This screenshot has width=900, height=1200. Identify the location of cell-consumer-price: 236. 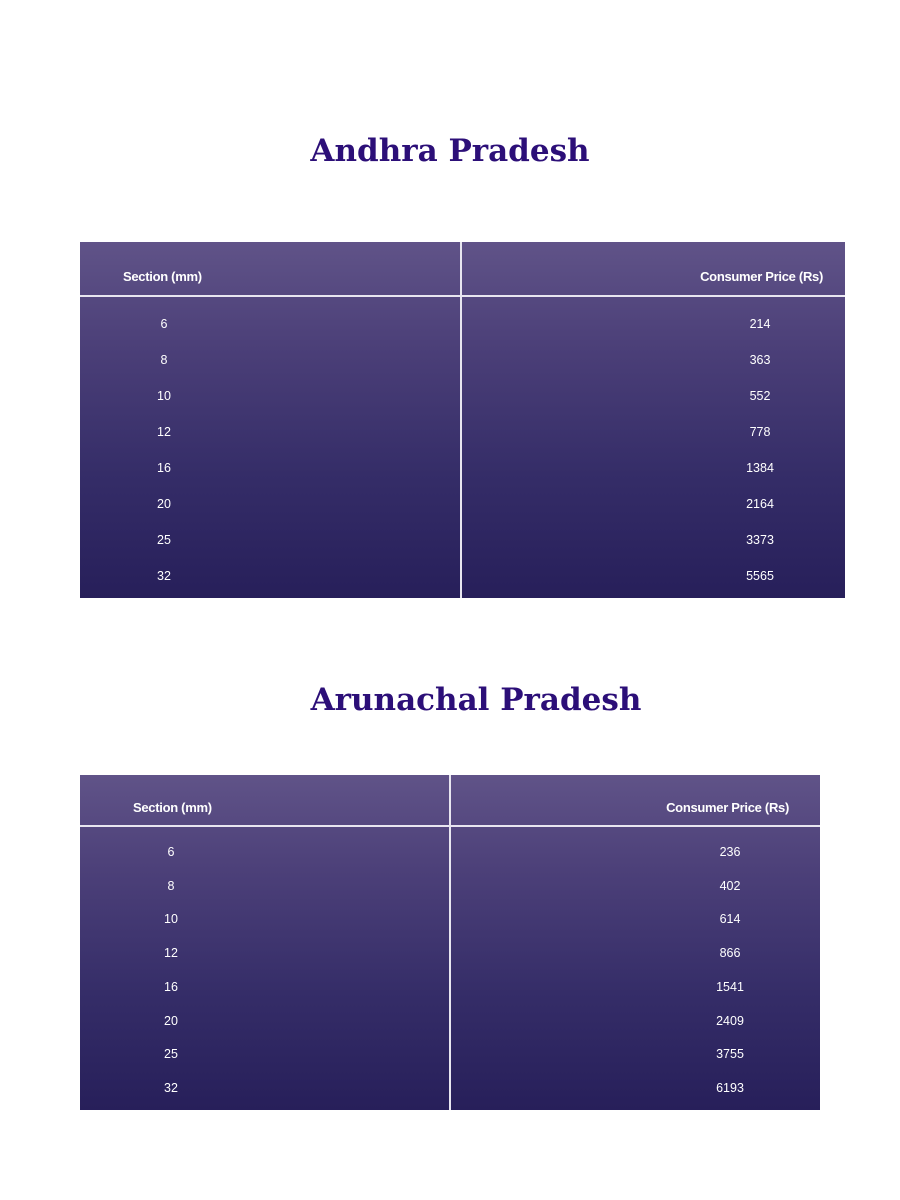
(730, 852).